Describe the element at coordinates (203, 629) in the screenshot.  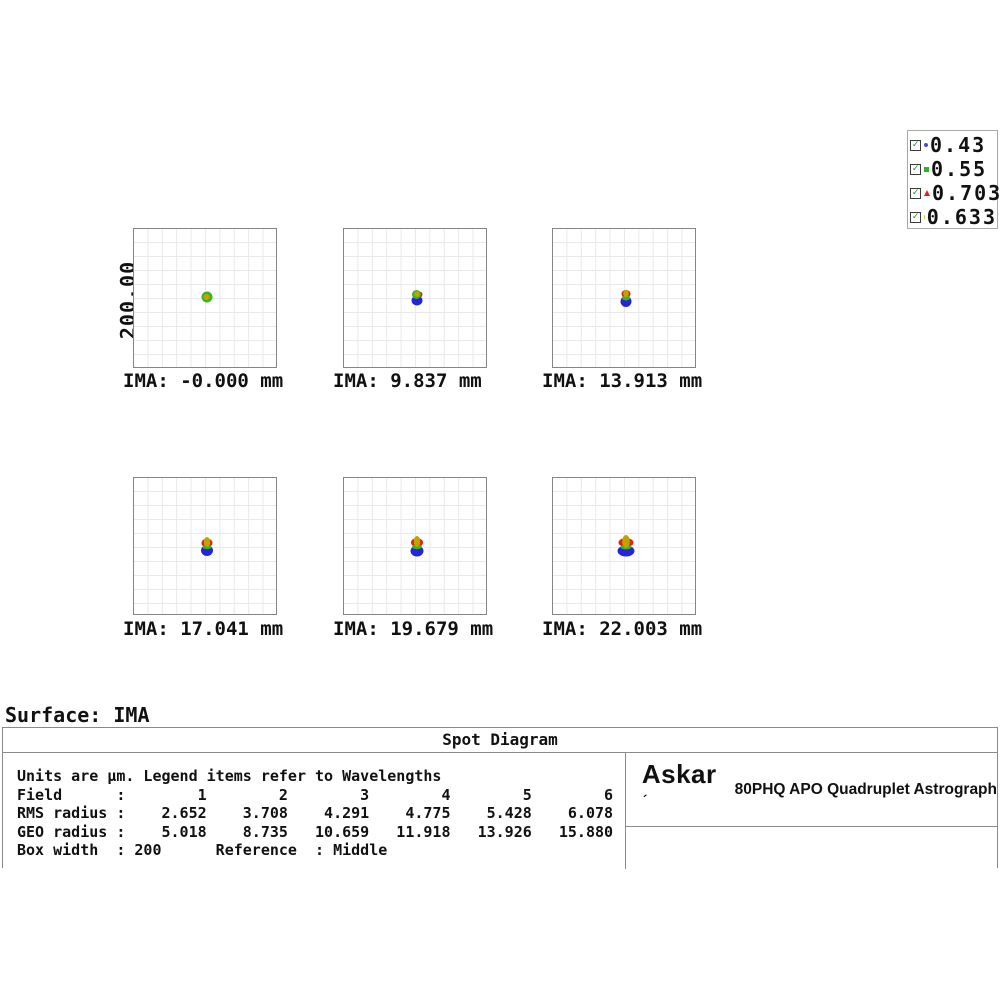
I see `ima-position-label: IMA: 17.041 mm` at that location.